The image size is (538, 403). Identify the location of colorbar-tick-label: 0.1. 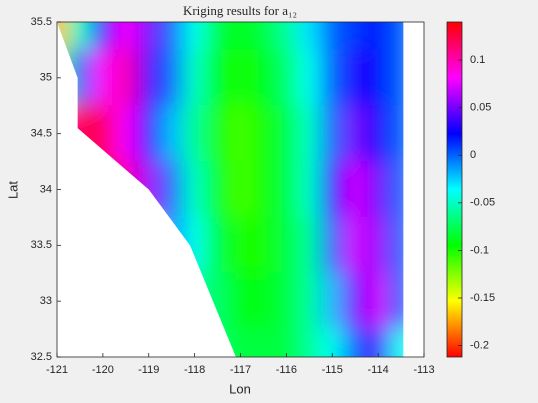
(477, 60).